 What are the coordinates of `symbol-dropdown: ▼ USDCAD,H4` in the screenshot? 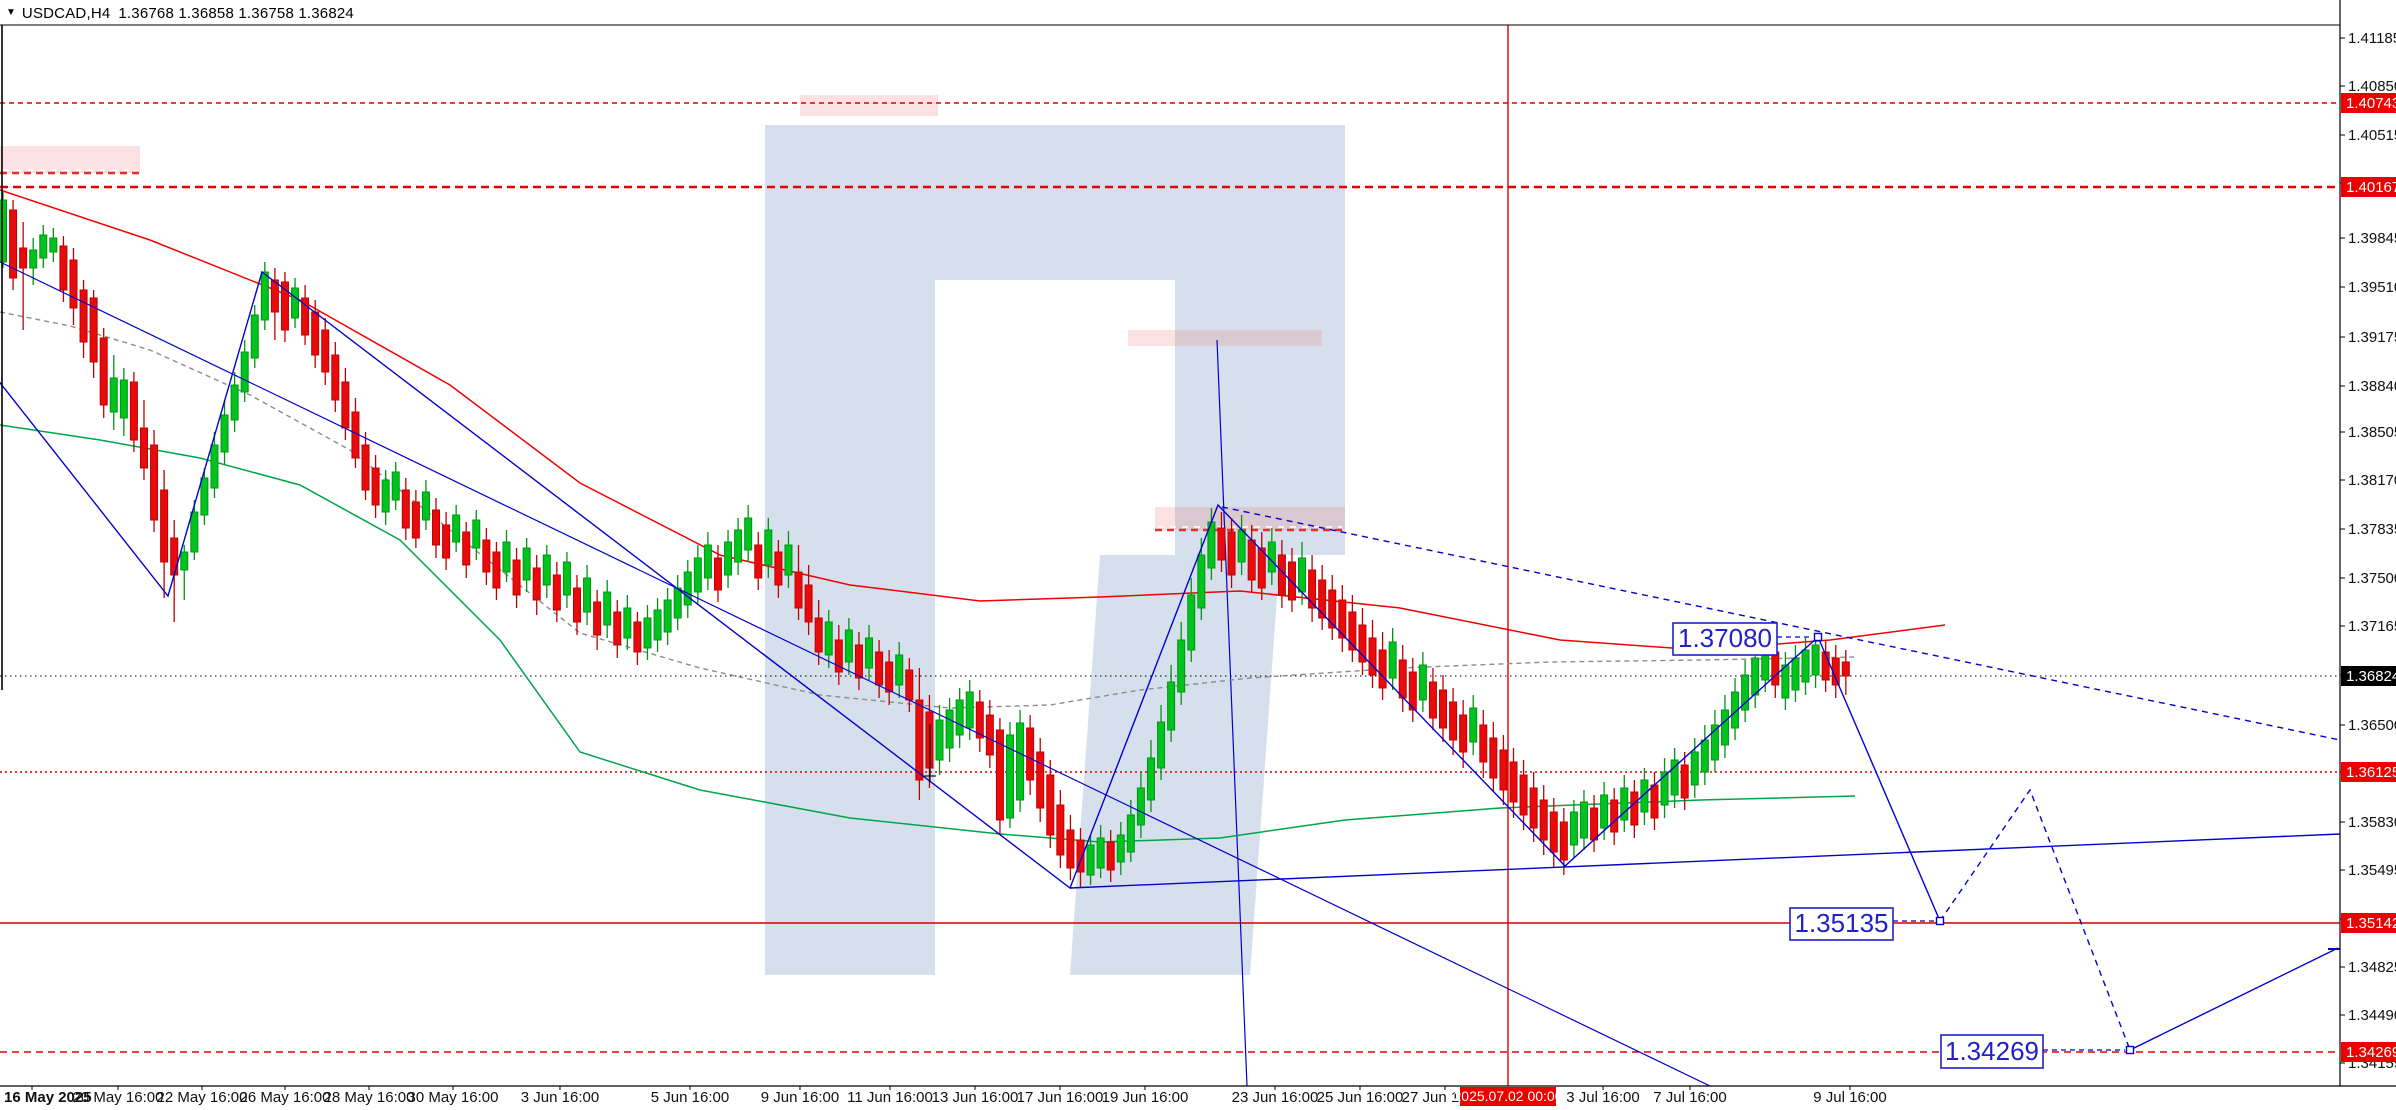 It's located at (58, 13).